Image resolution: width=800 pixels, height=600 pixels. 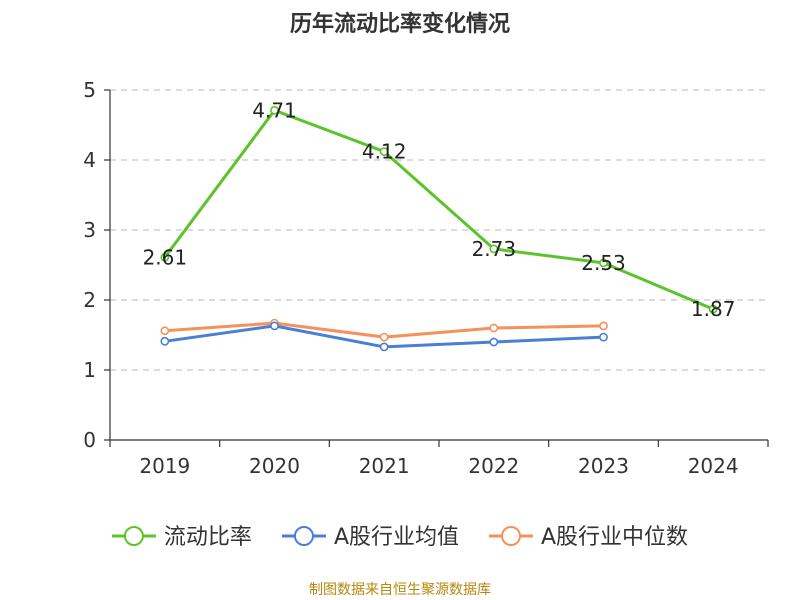 I want to click on y-tick-label: 0, so click(x=89, y=440).